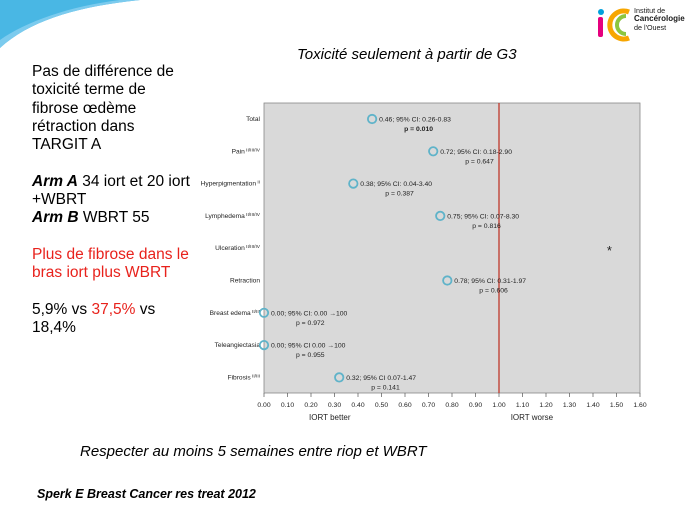 The image size is (689, 517). Describe the element at coordinates (621, 25) in the screenshot. I see `logo-arc-green` at that location.